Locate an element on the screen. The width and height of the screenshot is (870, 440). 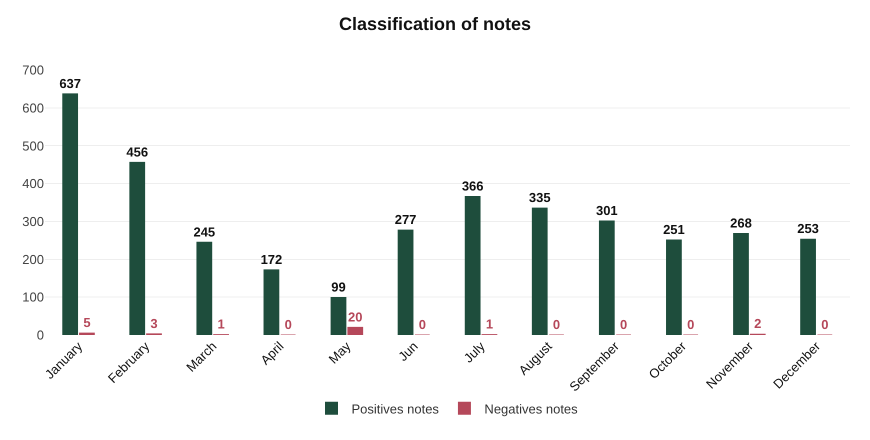
legend-label: Positives notes is located at coordinates (396, 408).